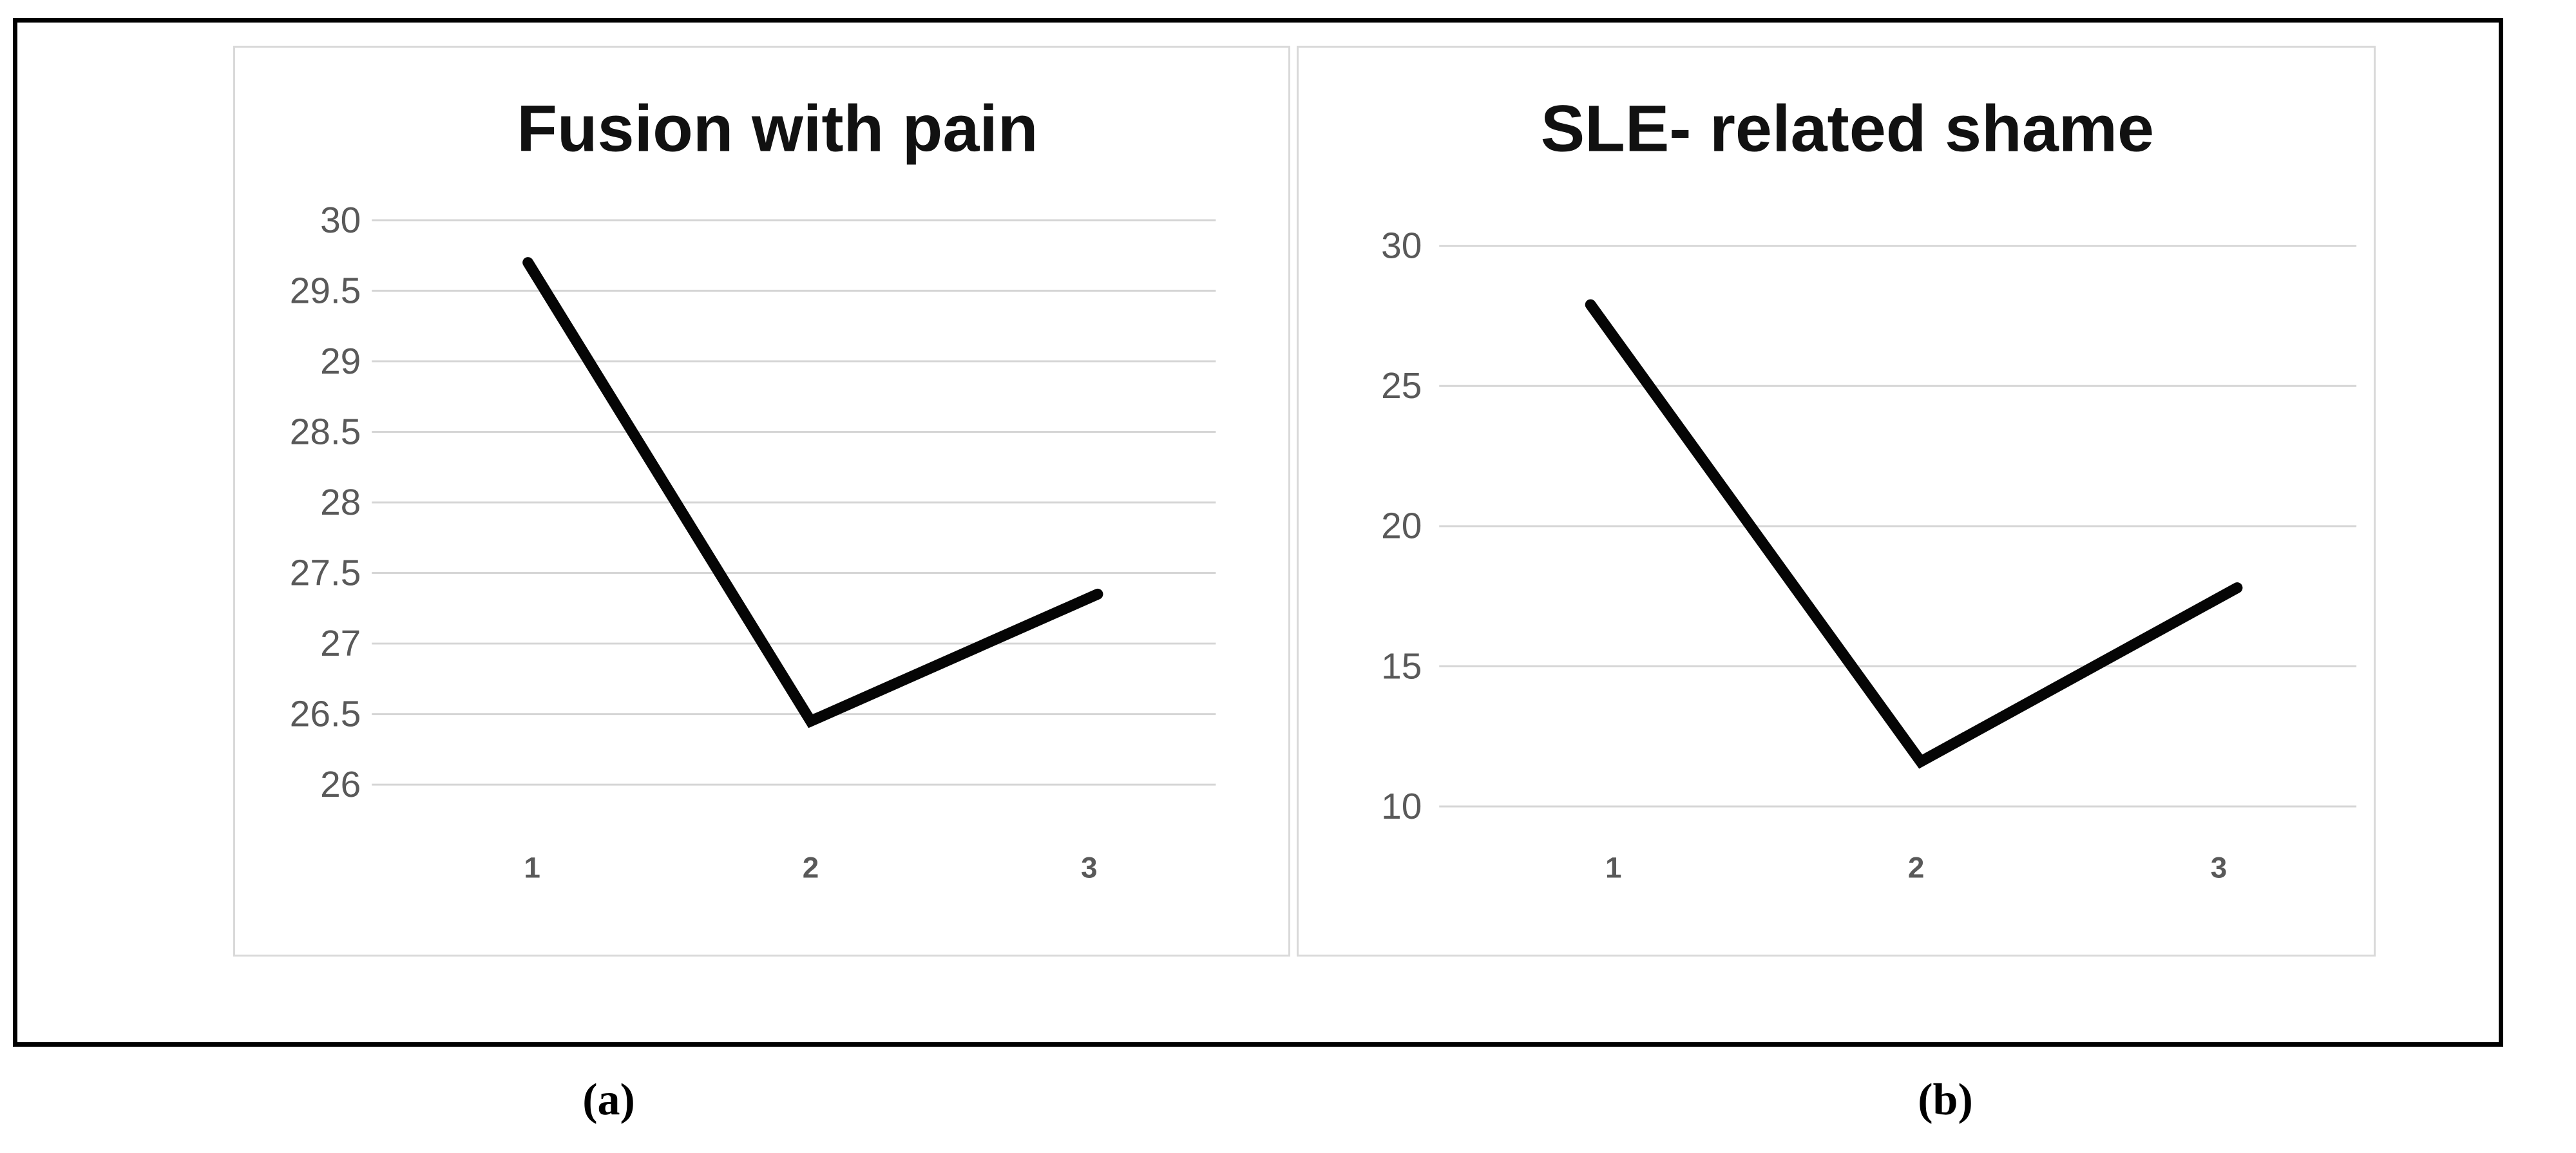 This screenshot has height=1153, width=2576. I want to click on y-axis-tick-labels: 30 25 20 15 10, so click(1402, 526).